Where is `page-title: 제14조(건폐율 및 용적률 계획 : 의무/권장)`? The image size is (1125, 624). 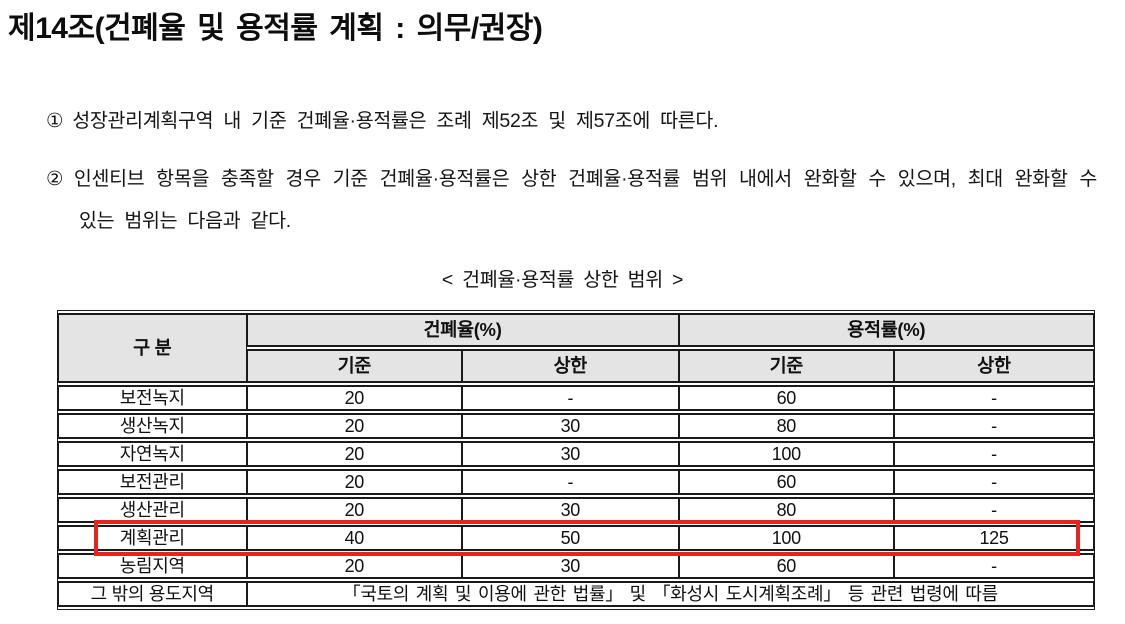
page-title: 제14조(건폐율 및 용적률 계획 : 의무/권장) is located at coordinates (275, 28).